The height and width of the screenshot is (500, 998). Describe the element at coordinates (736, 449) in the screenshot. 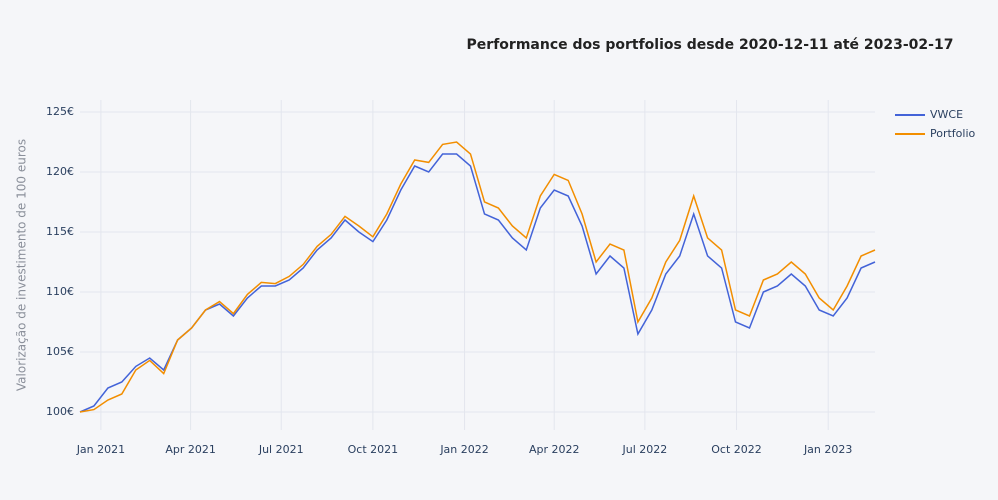

I see `x-tick-label: Oct 2022` at that location.